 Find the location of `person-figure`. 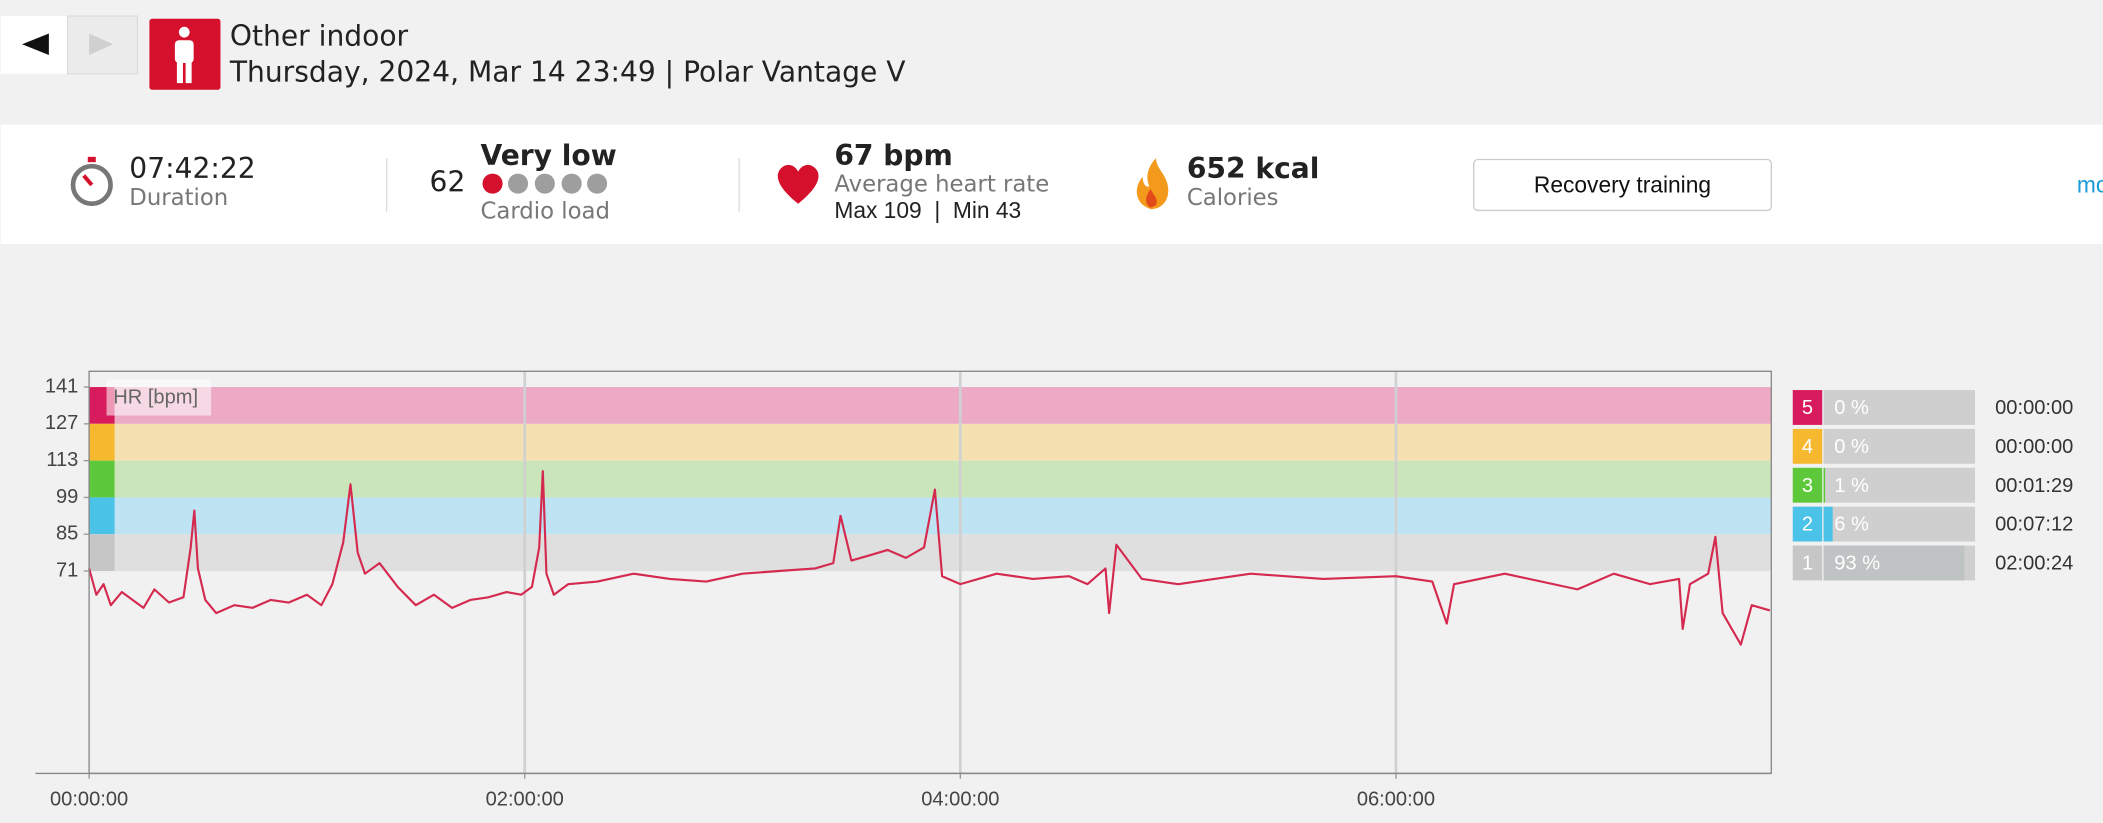

person-figure is located at coordinates (184, 55).